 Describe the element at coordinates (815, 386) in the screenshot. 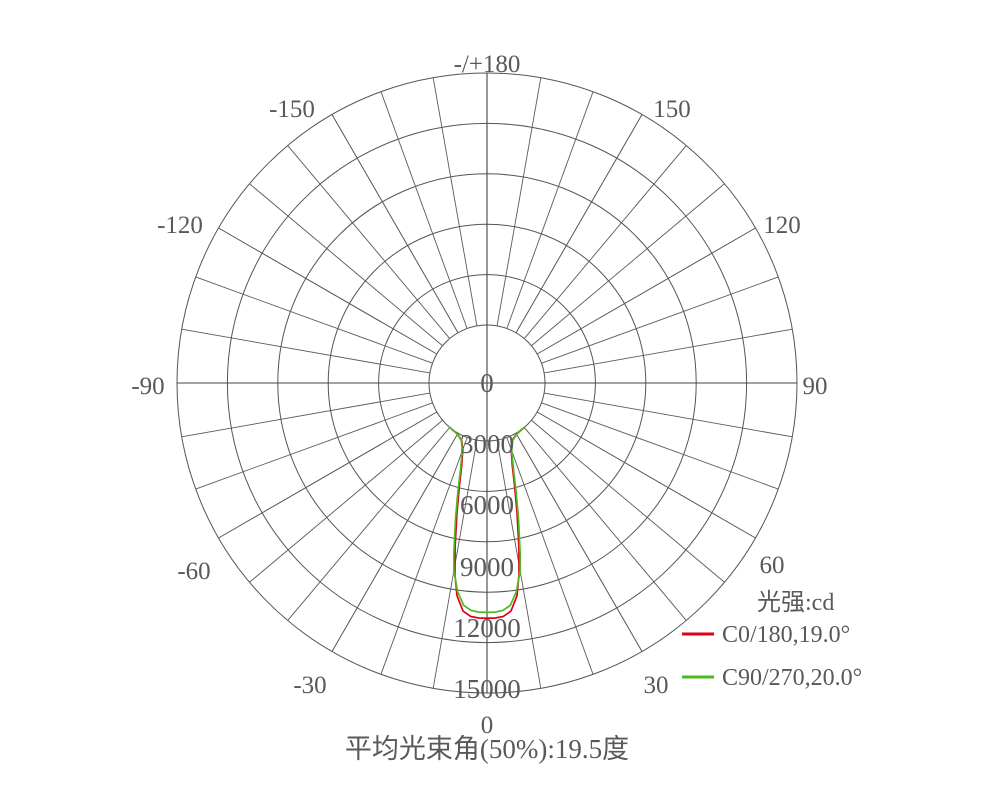

I see `angle-label-90: 90` at that location.